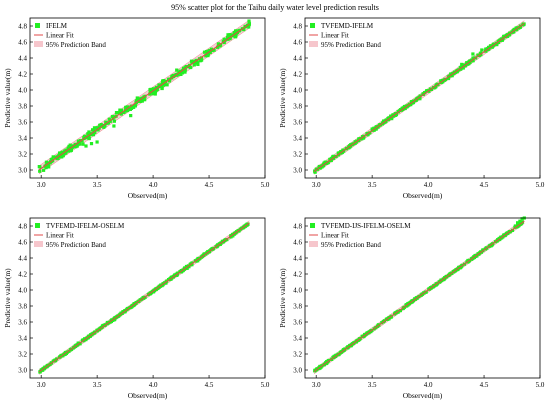 This screenshot has height=405, width=550. What do you see at coordinates (351, 45) in the screenshot?
I see `legend-band-label: 95% Prediction Band` at bounding box center [351, 45].